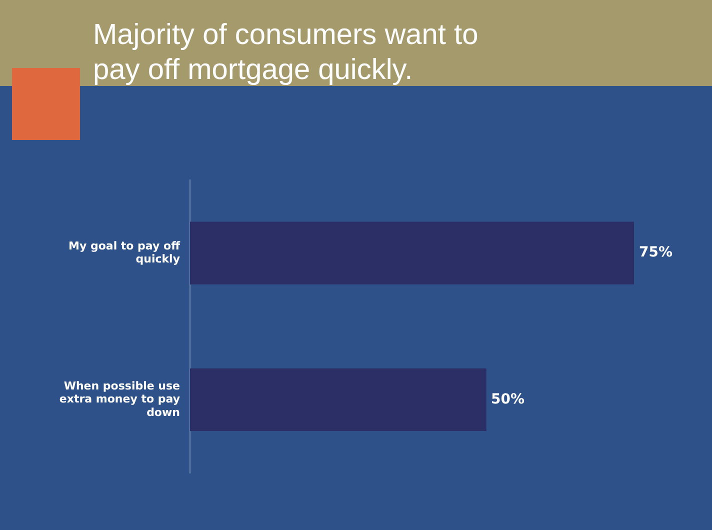 This screenshot has height=530, width=712. Describe the element at coordinates (286, 53) in the screenshot. I see `chart-title: Majority of consumers want to pay off mortgage quickly.` at that location.